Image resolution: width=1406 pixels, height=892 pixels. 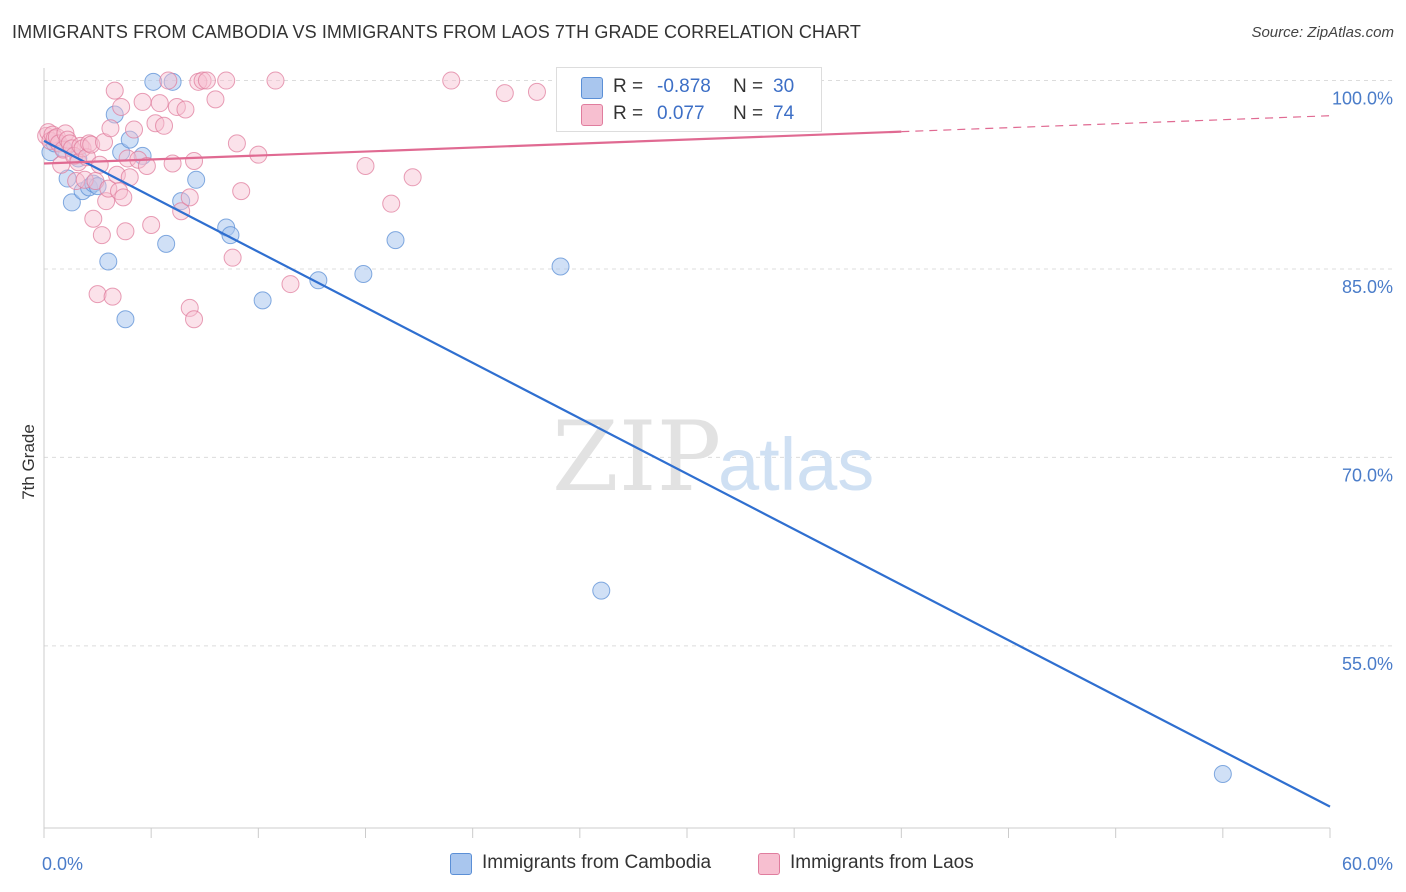 I want to click on legend-r-value: 0.077, so click(x=681, y=113).